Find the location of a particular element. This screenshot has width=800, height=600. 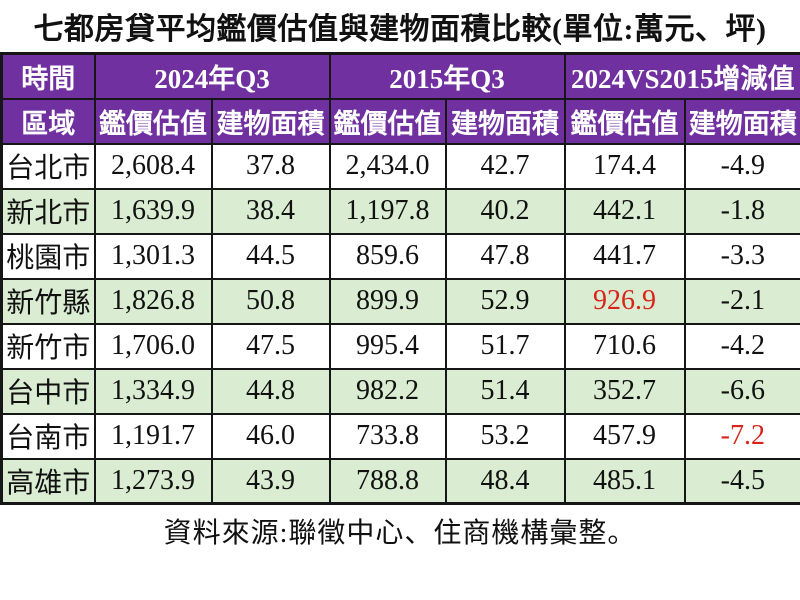

value-cell: 48.4 is located at coordinates (505, 481).